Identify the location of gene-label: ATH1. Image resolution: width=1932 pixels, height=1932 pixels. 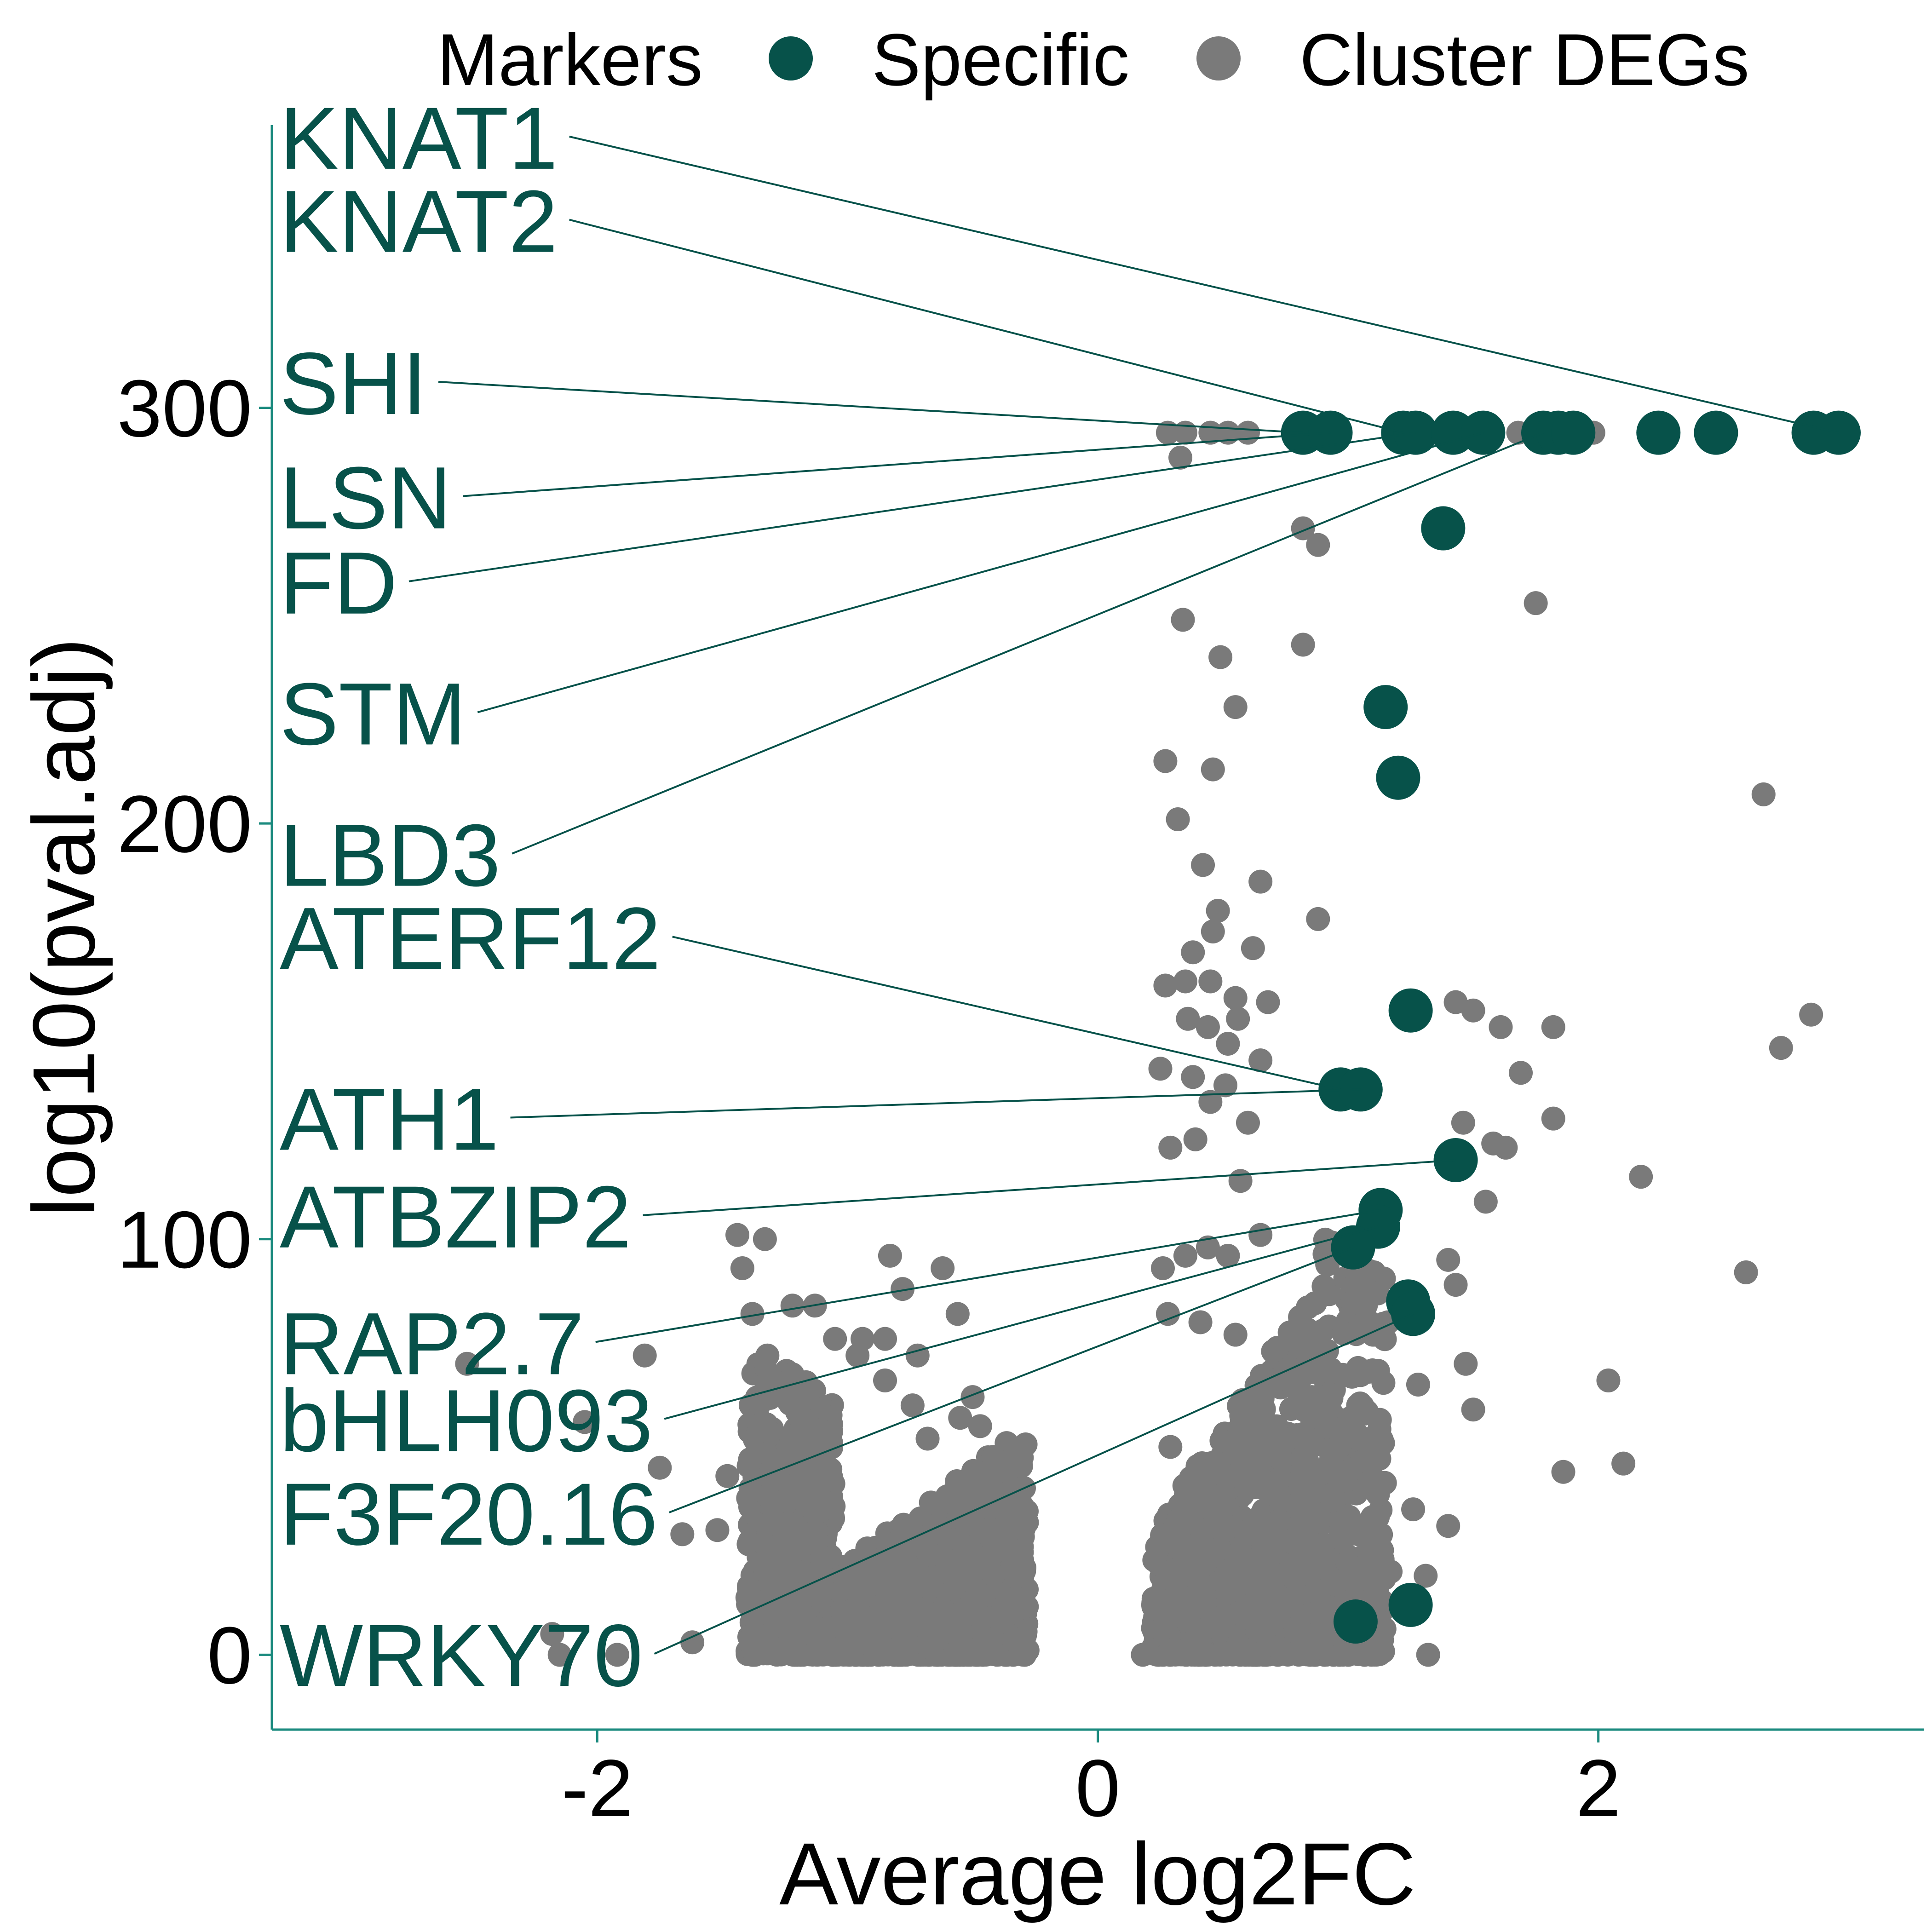
(389, 1119).